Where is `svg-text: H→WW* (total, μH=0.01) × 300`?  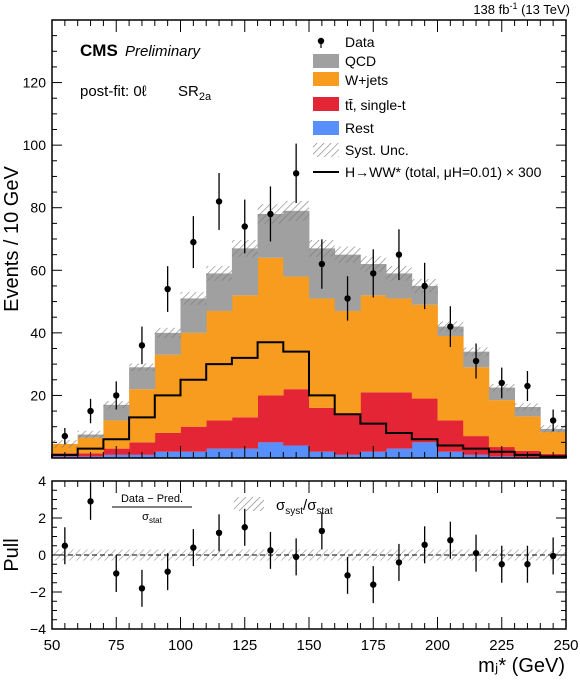
svg-text: H→WW* (total, μH=0.01) × 300 is located at coordinates (443, 172).